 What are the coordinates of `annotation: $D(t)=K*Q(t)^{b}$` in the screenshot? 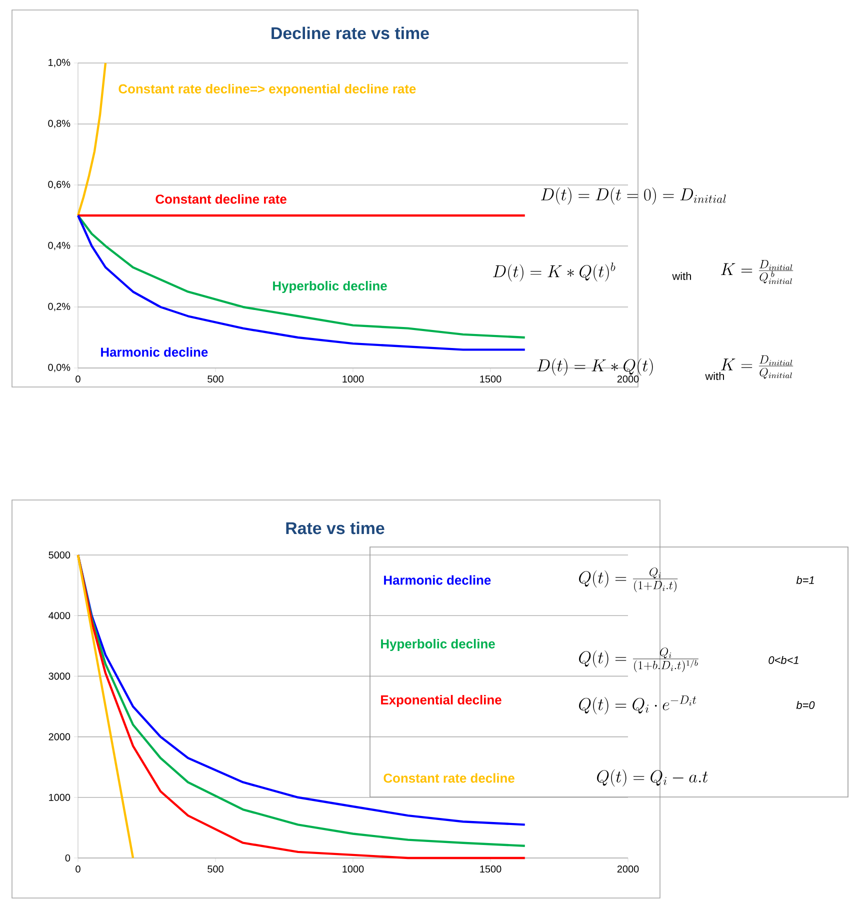 It's located at (554, 272).